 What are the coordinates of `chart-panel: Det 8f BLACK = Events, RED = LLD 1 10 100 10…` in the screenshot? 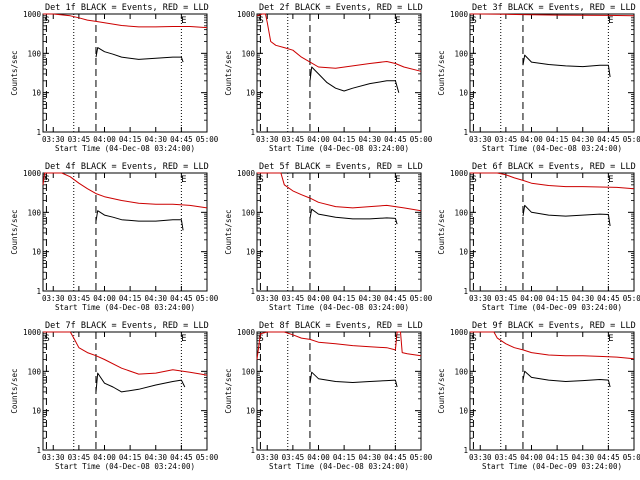 It's located at (328, 396).